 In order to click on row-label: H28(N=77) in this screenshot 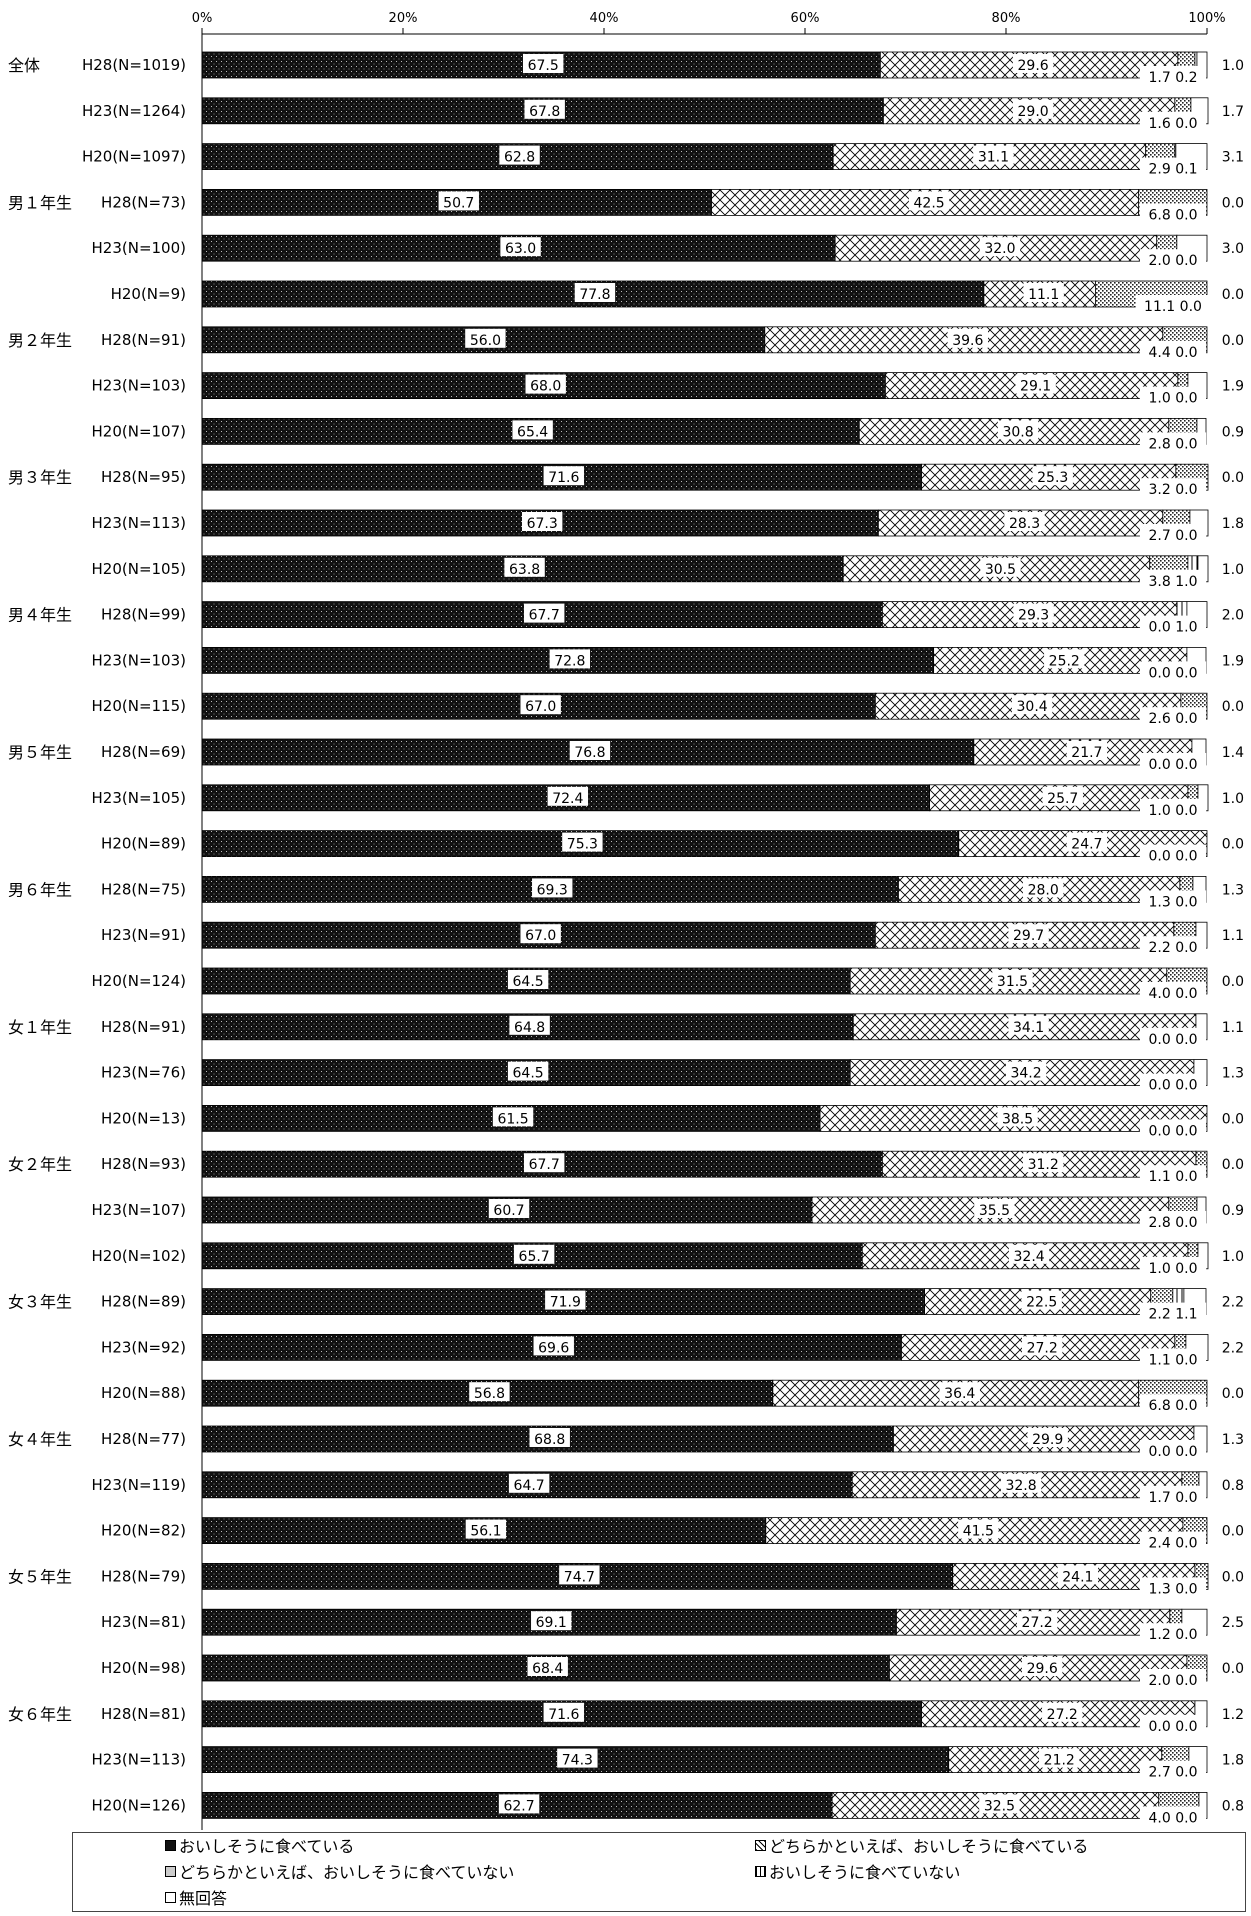, I will do `click(143, 1439)`.